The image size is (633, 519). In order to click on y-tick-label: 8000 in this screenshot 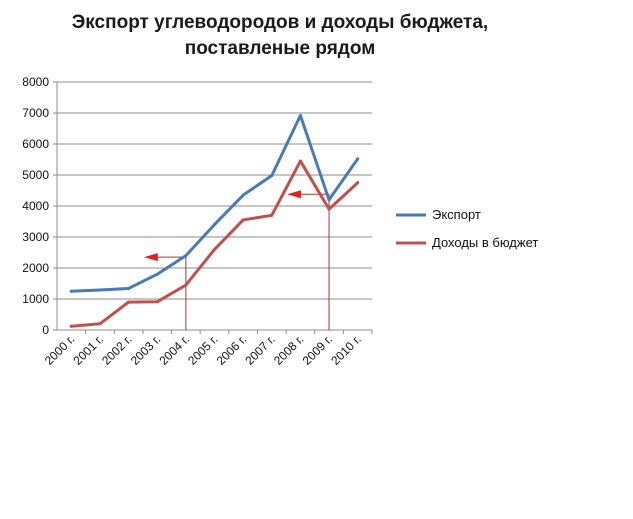, I will do `click(35, 82)`.